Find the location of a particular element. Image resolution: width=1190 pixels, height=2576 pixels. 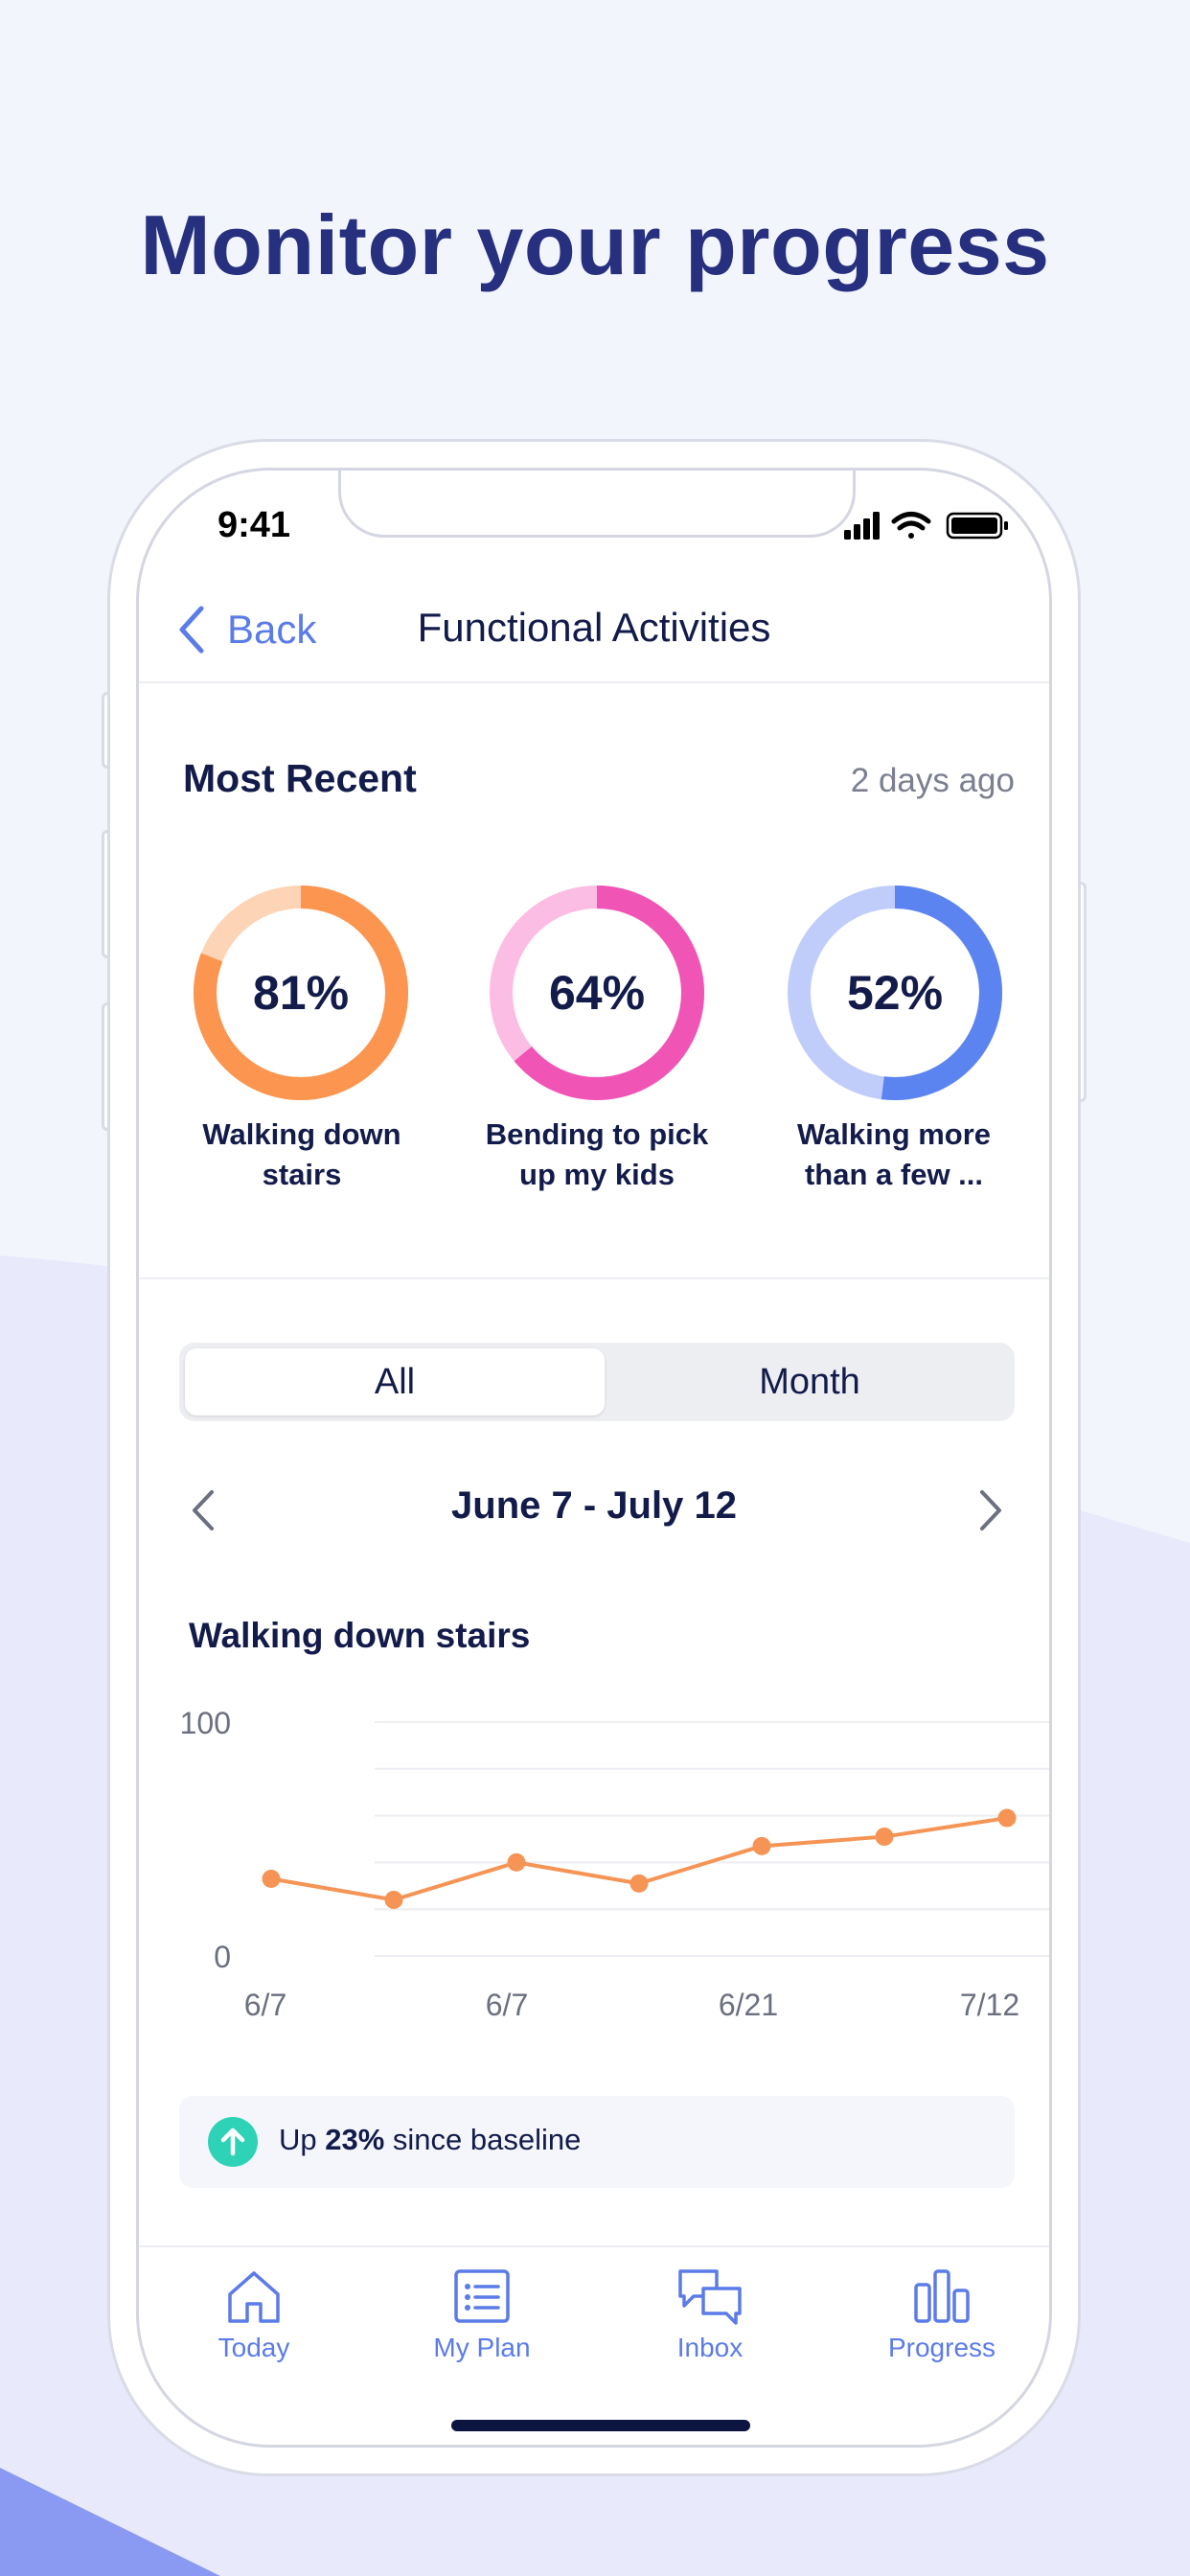

ring-value: 64% is located at coordinates (597, 993).